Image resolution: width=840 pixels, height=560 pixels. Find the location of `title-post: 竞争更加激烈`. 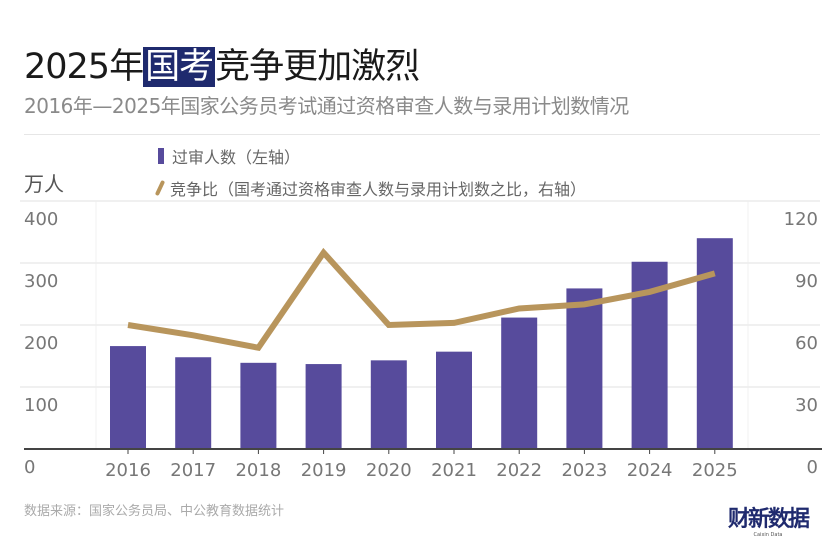

title-post: 竞争更加激烈 is located at coordinates (317, 67).